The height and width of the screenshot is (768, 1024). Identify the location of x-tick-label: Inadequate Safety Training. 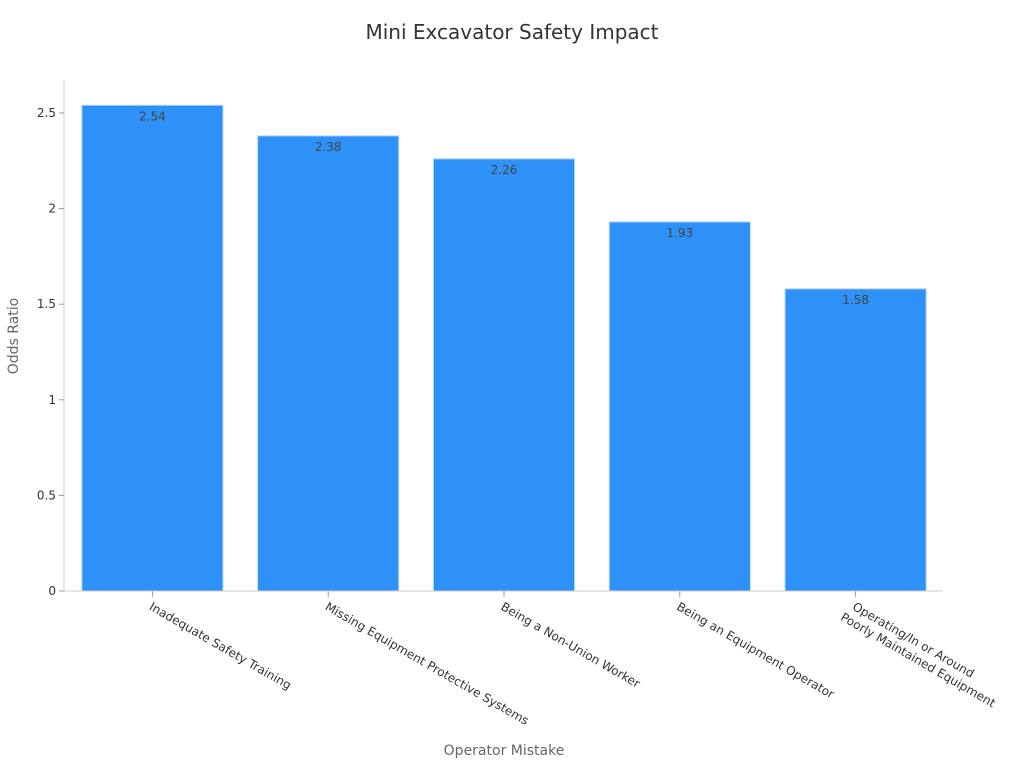
(220, 645).